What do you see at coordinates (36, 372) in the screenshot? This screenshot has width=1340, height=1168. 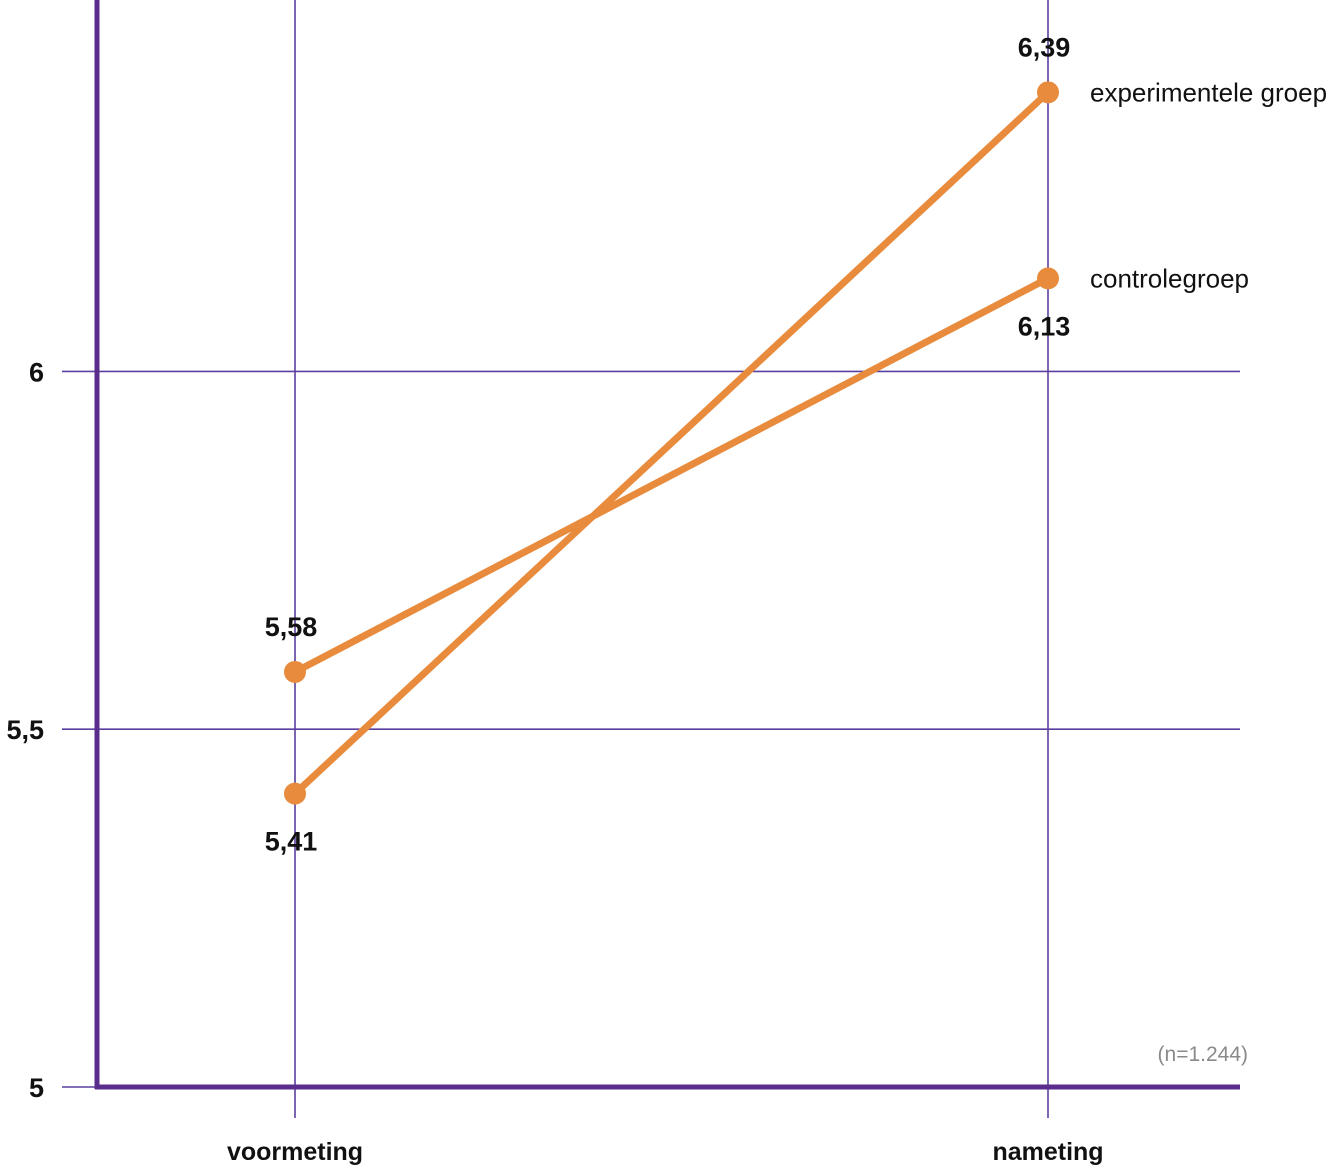 I see `y-tick-label: 6` at bounding box center [36, 372].